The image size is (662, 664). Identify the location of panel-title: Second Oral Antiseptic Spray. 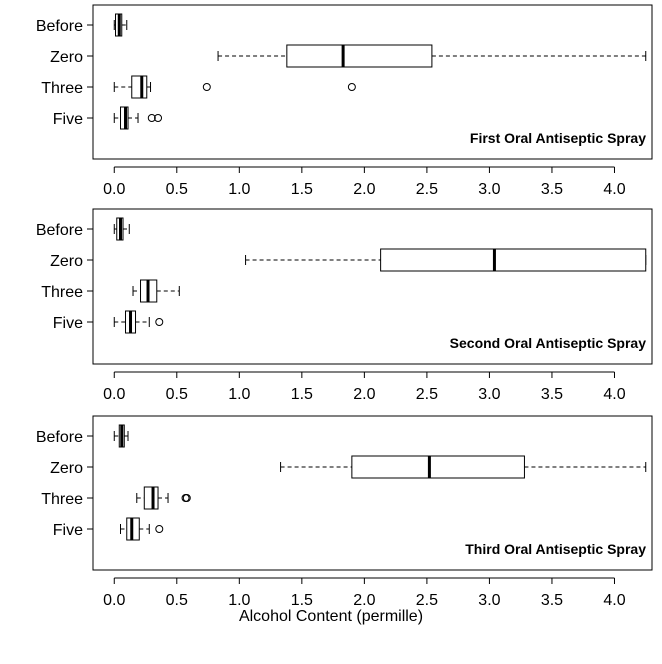
(548, 343).